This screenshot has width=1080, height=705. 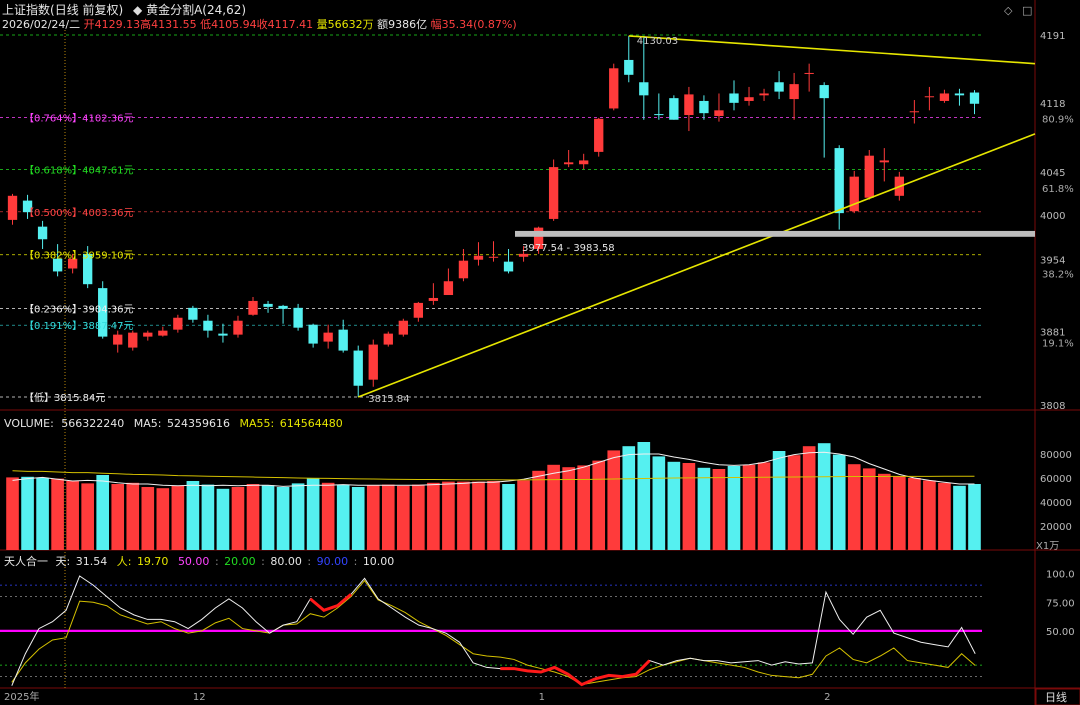 What do you see at coordinates (87, 10) in the screenshot?
I see `chart-mode: (日线 前复权)` at bounding box center [87, 10].